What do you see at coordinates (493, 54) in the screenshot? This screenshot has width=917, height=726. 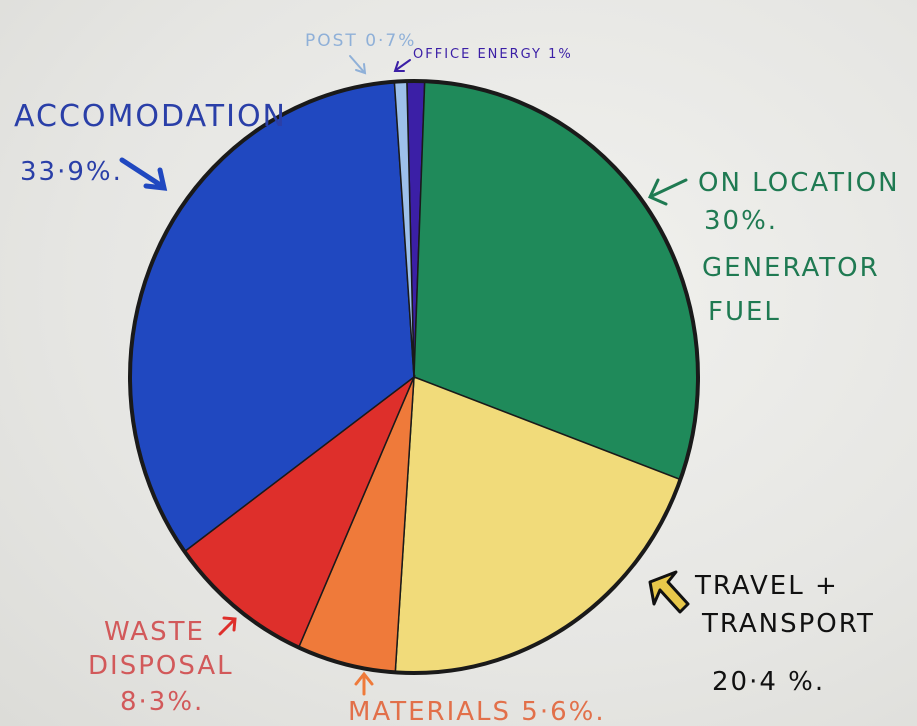 I see `label-office-energy: OFFICE ENERGY 1%` at bounding box center [493, 54].